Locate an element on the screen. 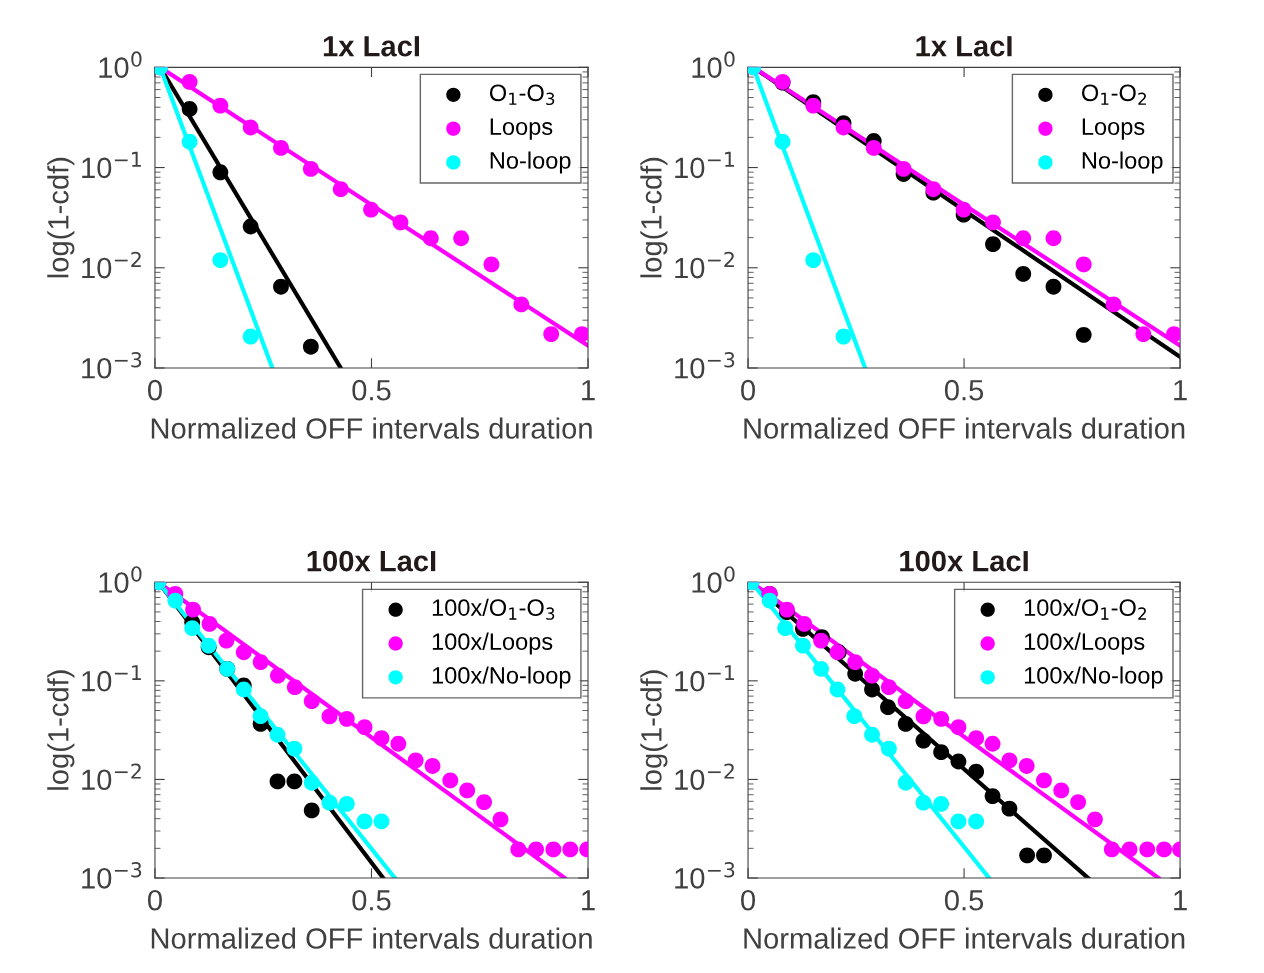  legend-label: 100x/O$_{1}$-O$_{2}$ is located at coordinates (1085, 609).